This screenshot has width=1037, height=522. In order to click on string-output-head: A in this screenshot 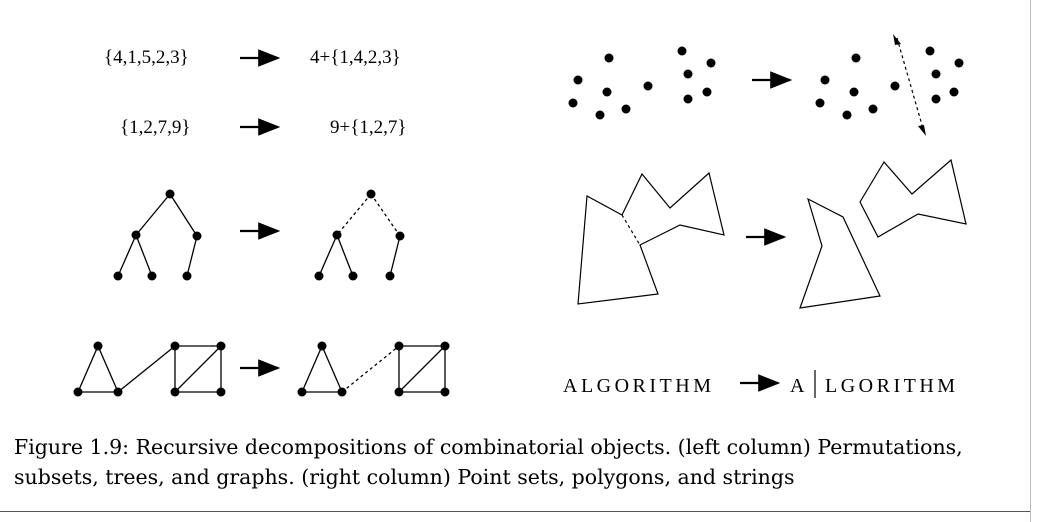, I will do `click(799, 386)`.